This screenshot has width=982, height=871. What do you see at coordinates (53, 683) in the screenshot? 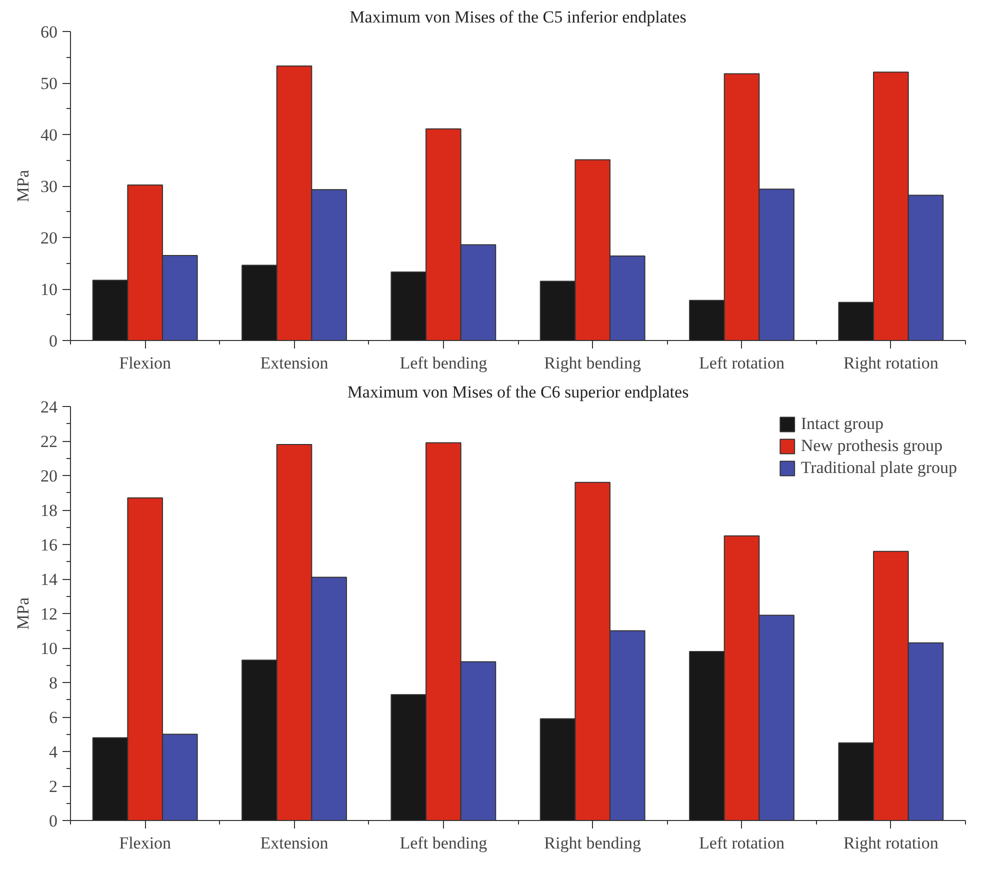
I see `y-tick-label: 8` at bounding box center [53, 683].